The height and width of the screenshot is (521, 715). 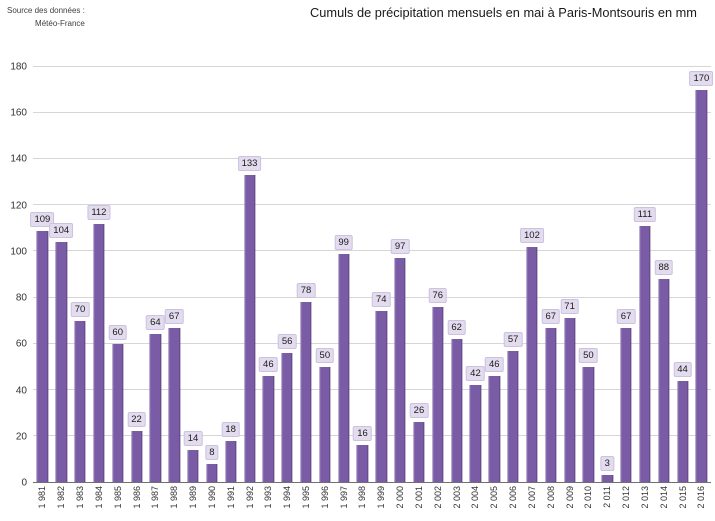 What do you see at coordinates (268, 364) in the screenshot?
I see `bar-value-label: 46` at bounding box center [268, 364].